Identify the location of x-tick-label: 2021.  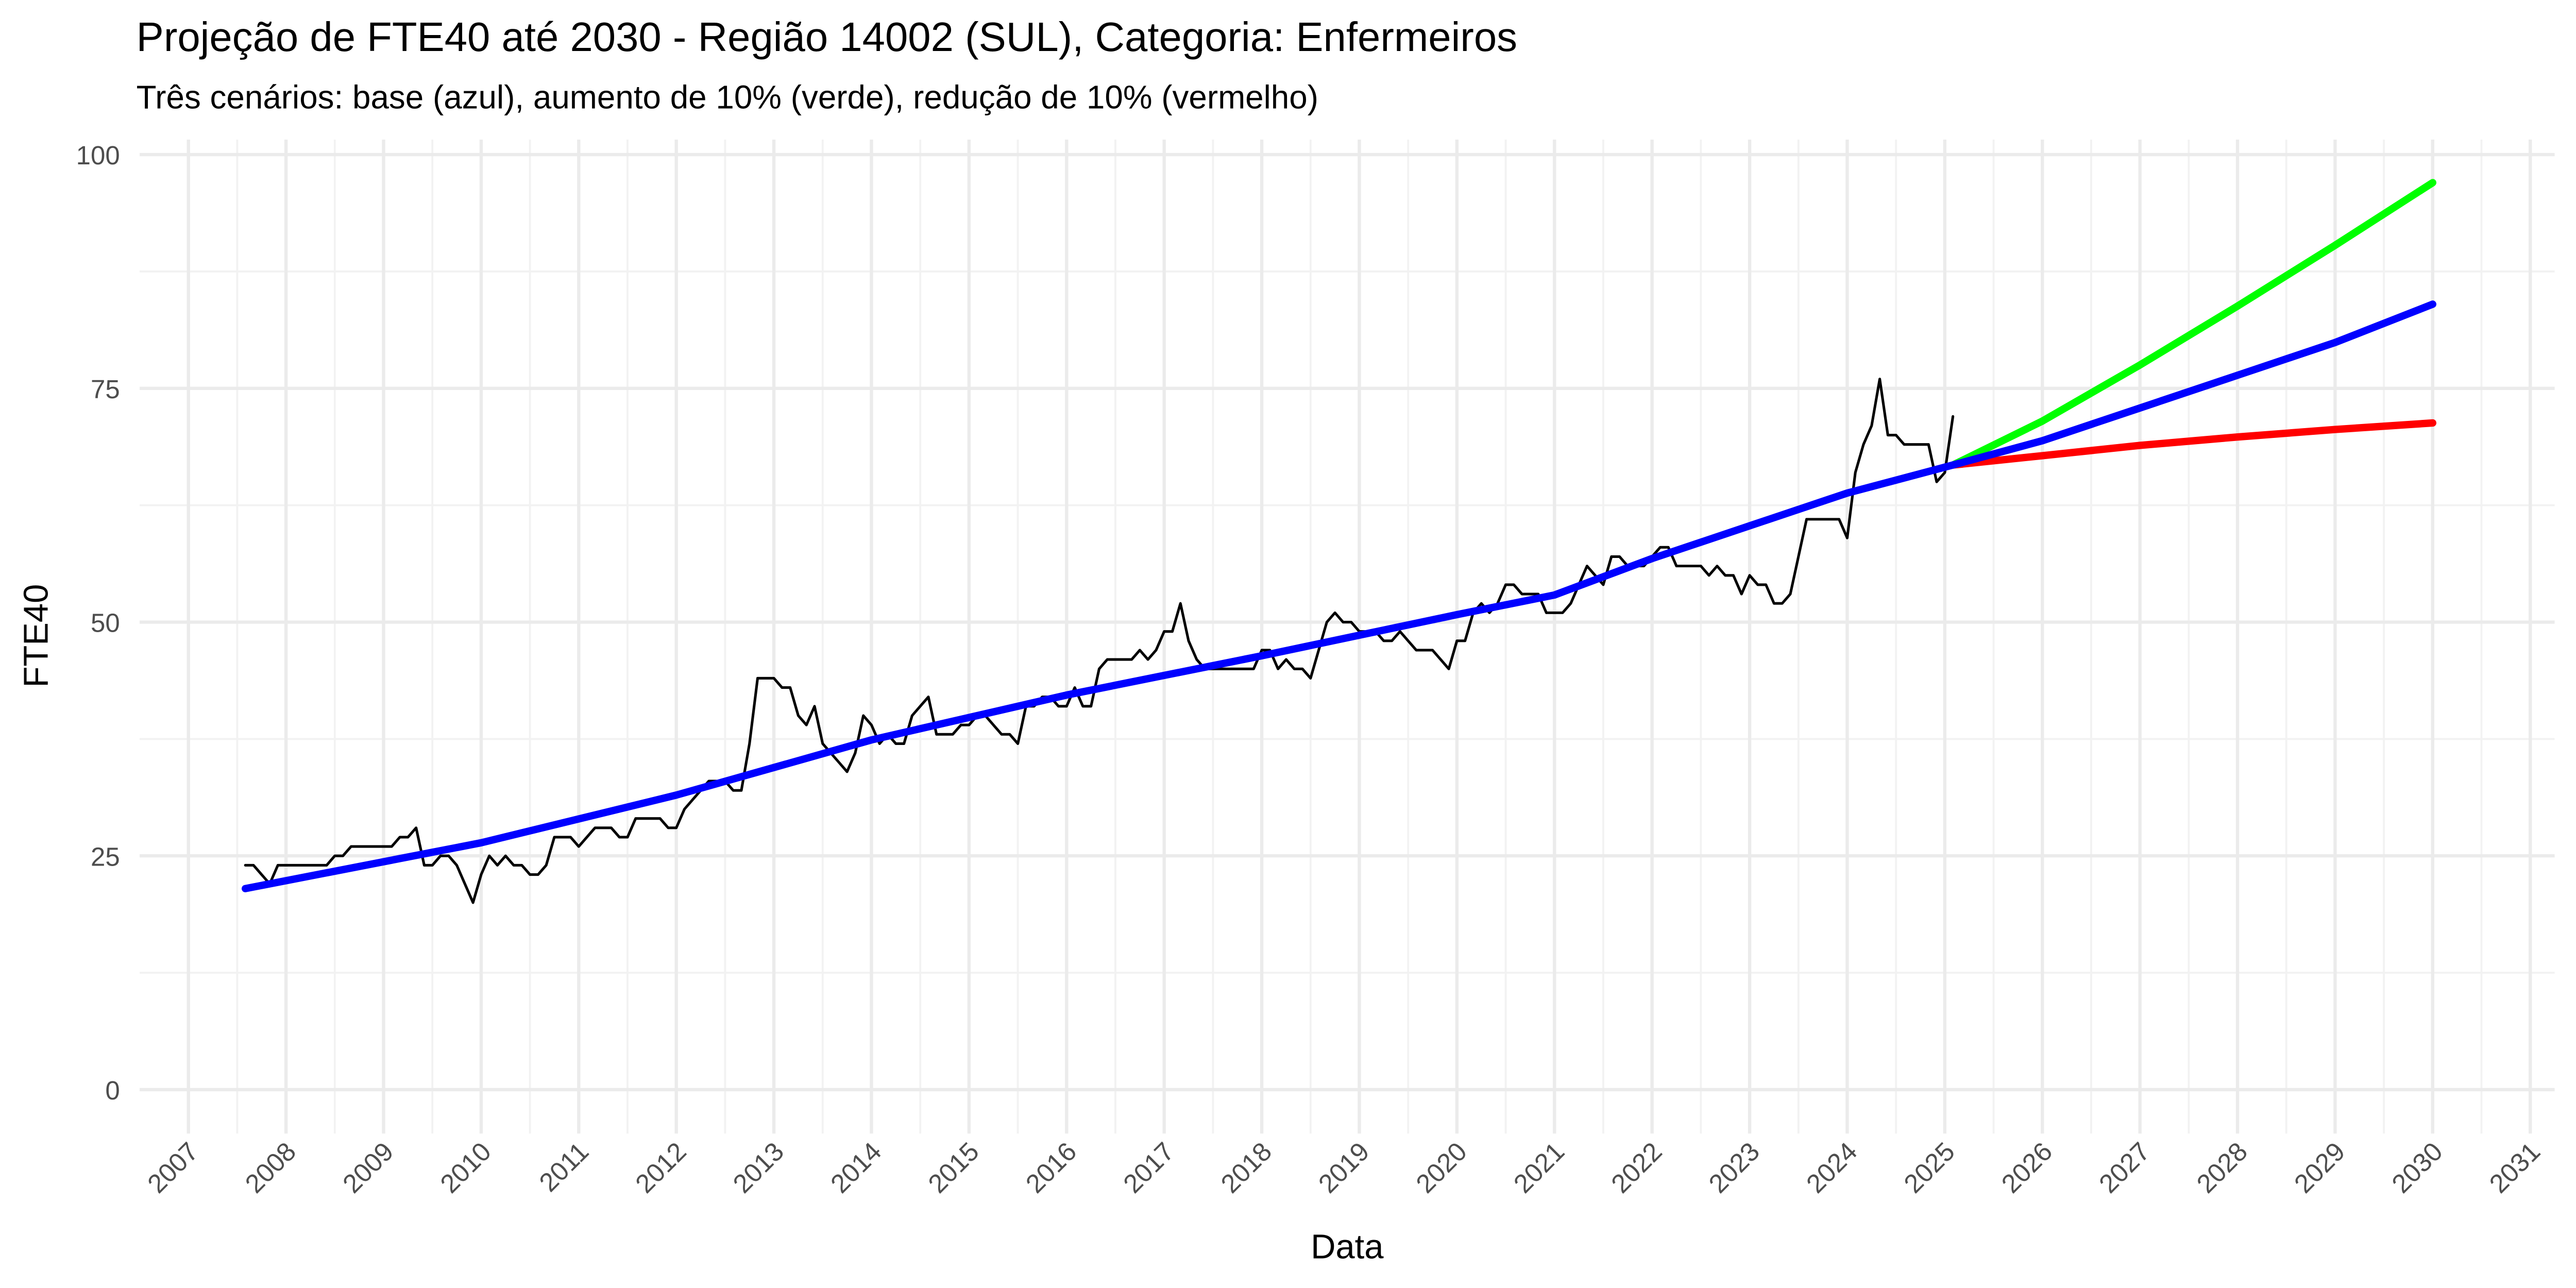
(1539, 1168).